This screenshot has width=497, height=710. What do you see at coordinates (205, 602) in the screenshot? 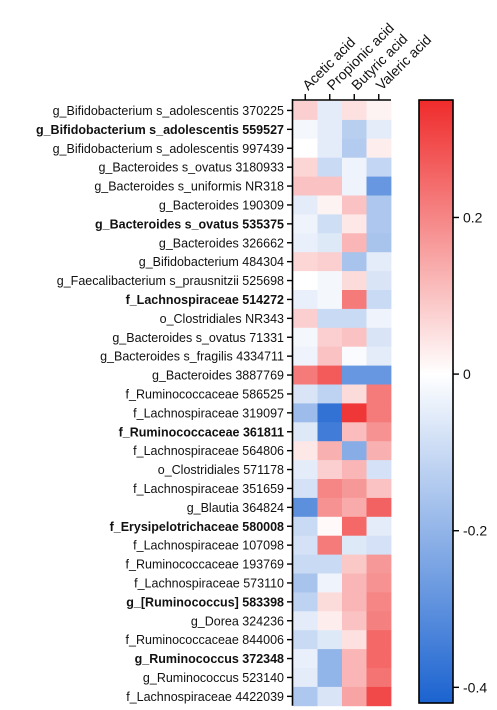
I see `row-label: g_[Ruminococcus] 583398` at bounding box center [205, 602].